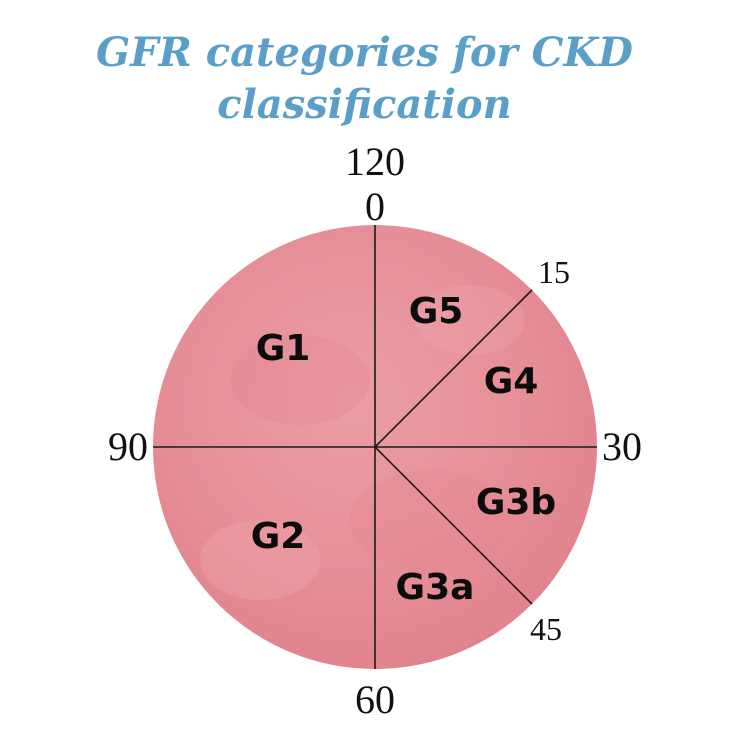  I want to click on scale-label-45: 45, so click(546, 629).